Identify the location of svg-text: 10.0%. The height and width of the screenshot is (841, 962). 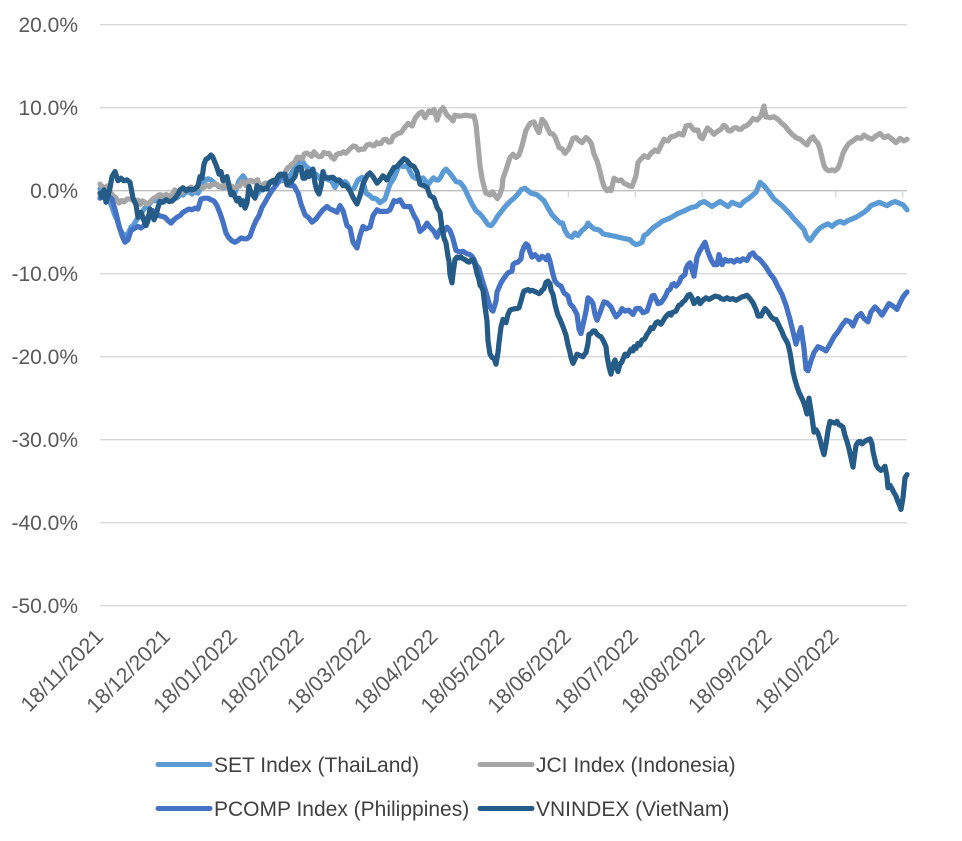
(48, 108).